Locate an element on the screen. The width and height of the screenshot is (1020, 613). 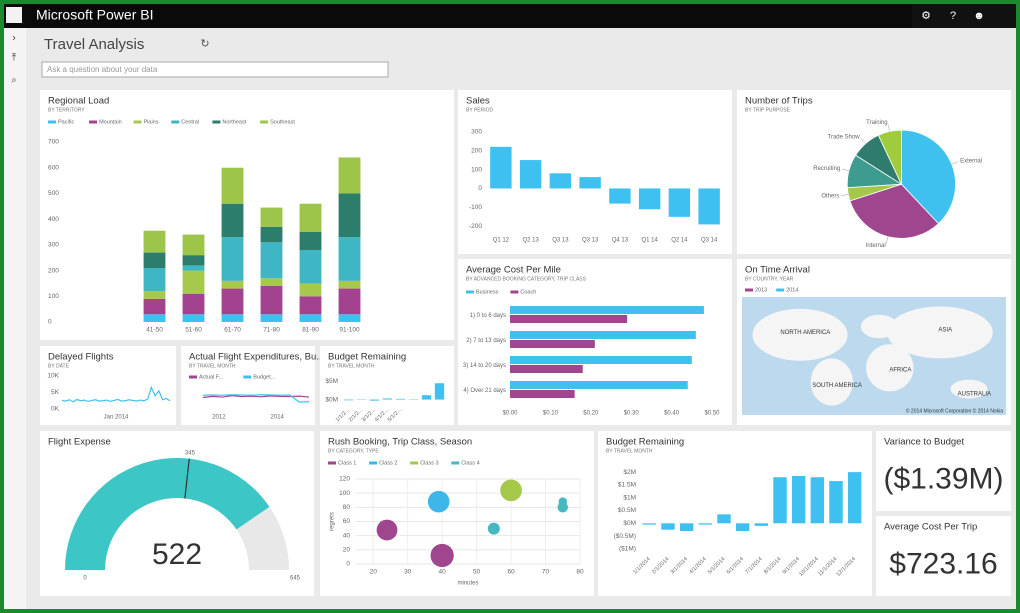
x-tick-label: 61-70 is located at coordinates (232, 330).